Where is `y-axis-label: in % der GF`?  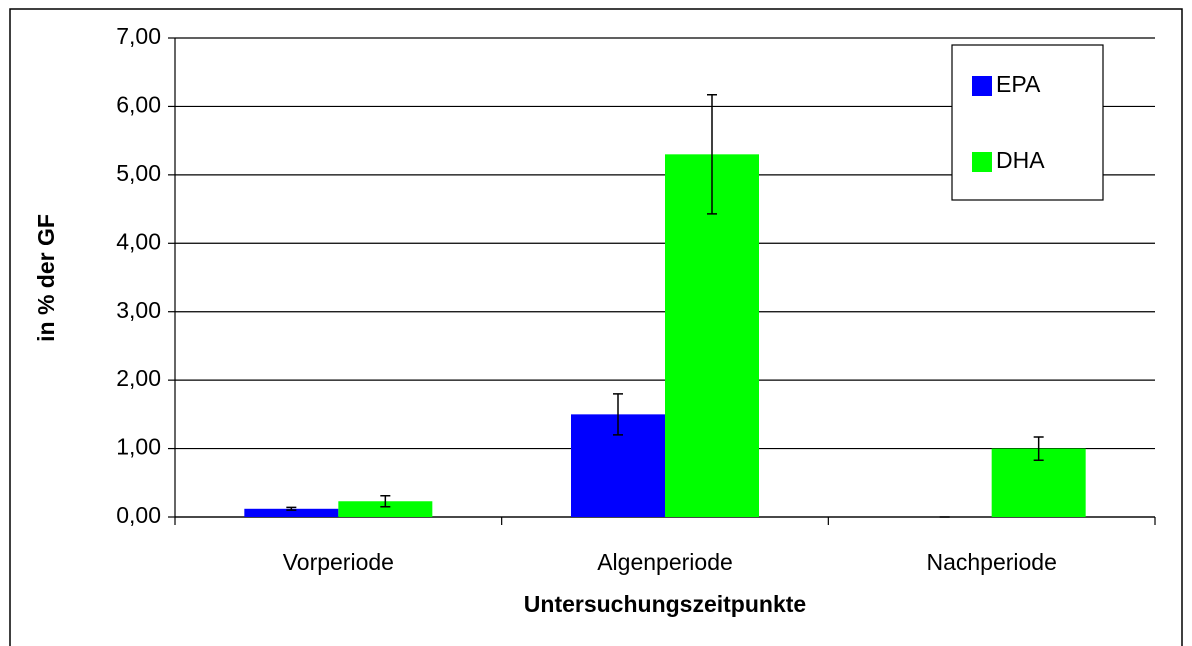 y-axis-label: in % der GF is located at coordinates (46, 278).